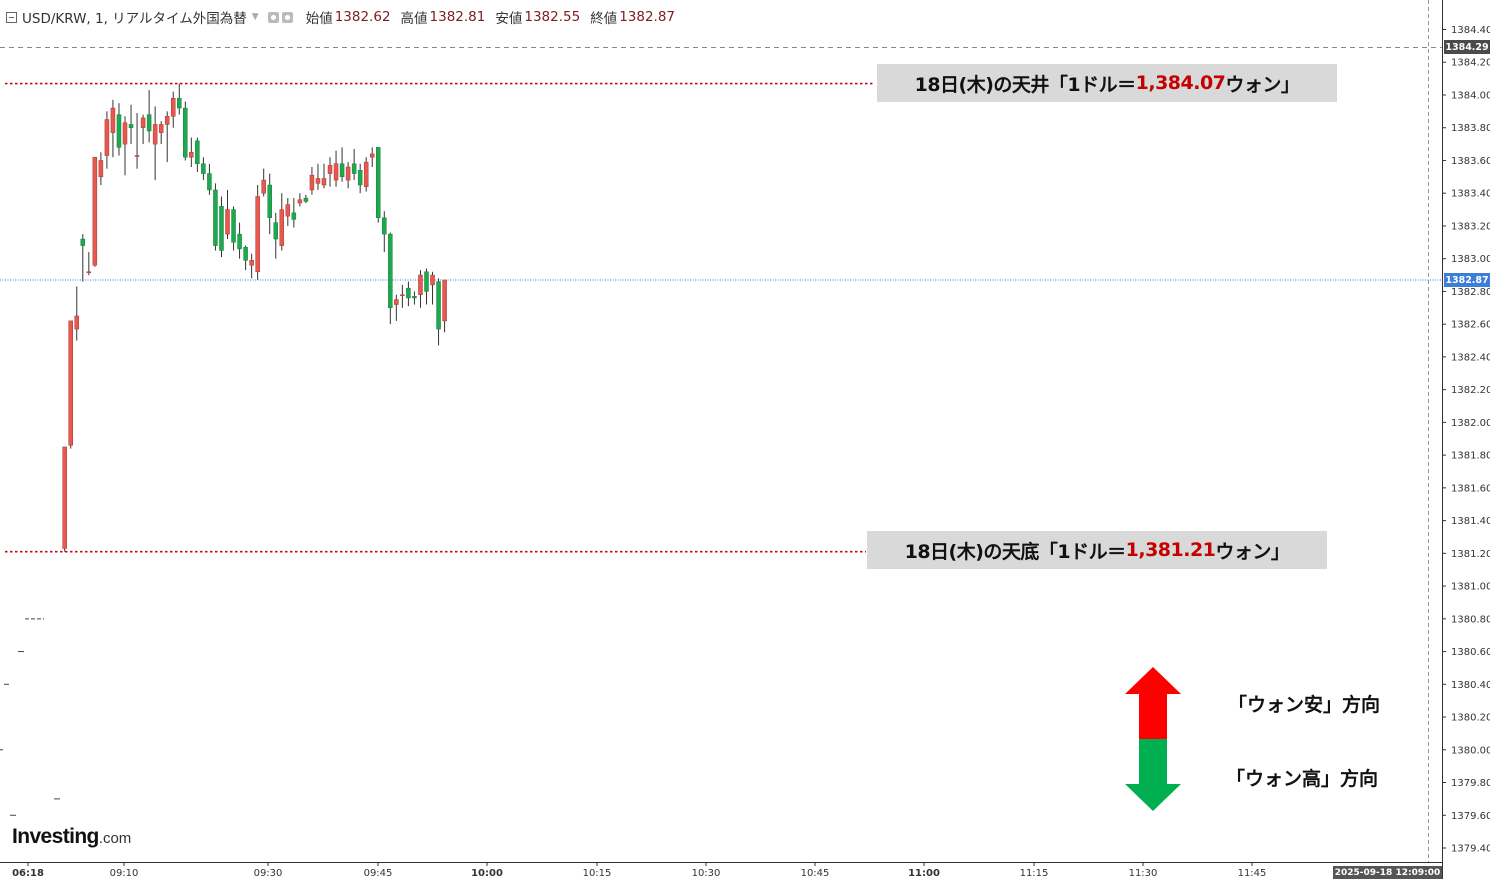  What do you see at coordinates (1470, 619) in the screenshot?
I see `y-tick-label: 1380.80` at bounding box center [1470, 619].